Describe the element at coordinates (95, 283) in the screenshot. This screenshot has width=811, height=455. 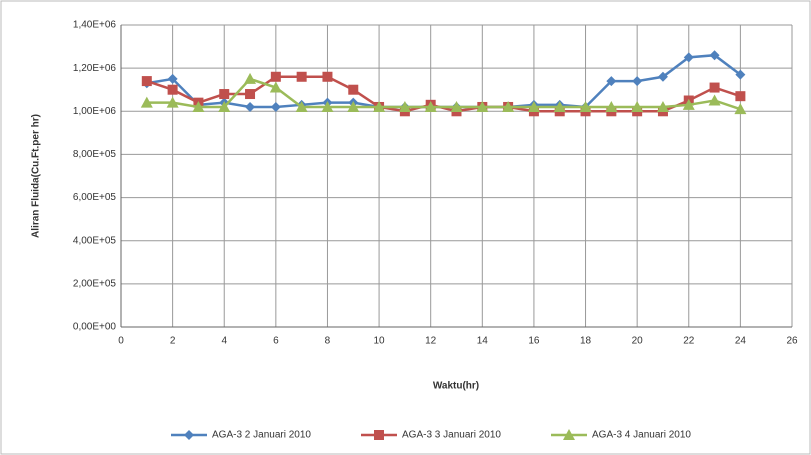
I see `y-tick-label: 2,00E+05` at that location.